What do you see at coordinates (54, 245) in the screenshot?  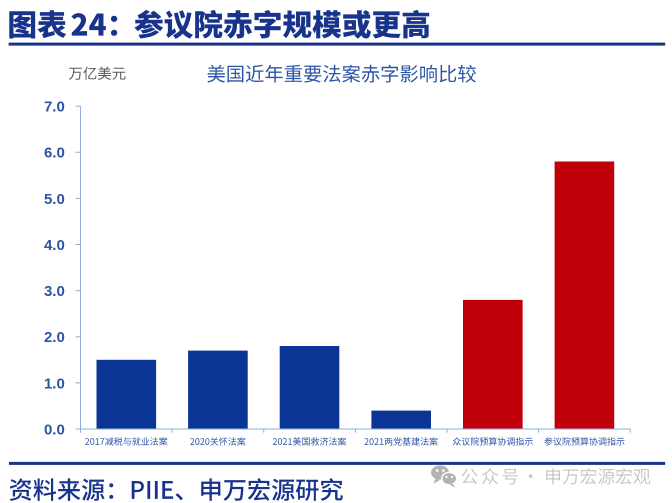 I see `svg-text: 4.0` at bounding box center [54, 245].